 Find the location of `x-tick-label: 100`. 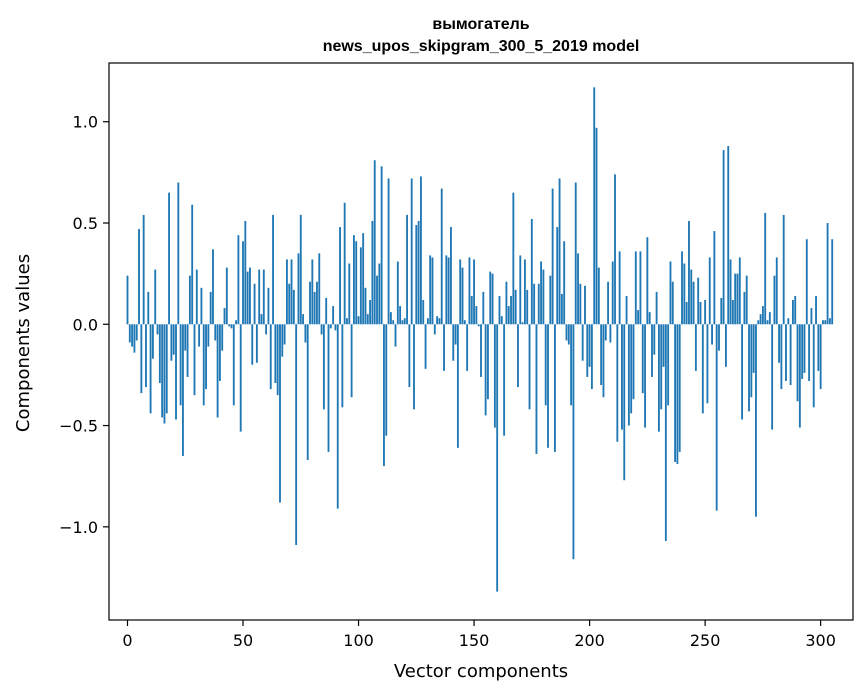

x-tick-label: 100 is located at coordinates (358, 640).